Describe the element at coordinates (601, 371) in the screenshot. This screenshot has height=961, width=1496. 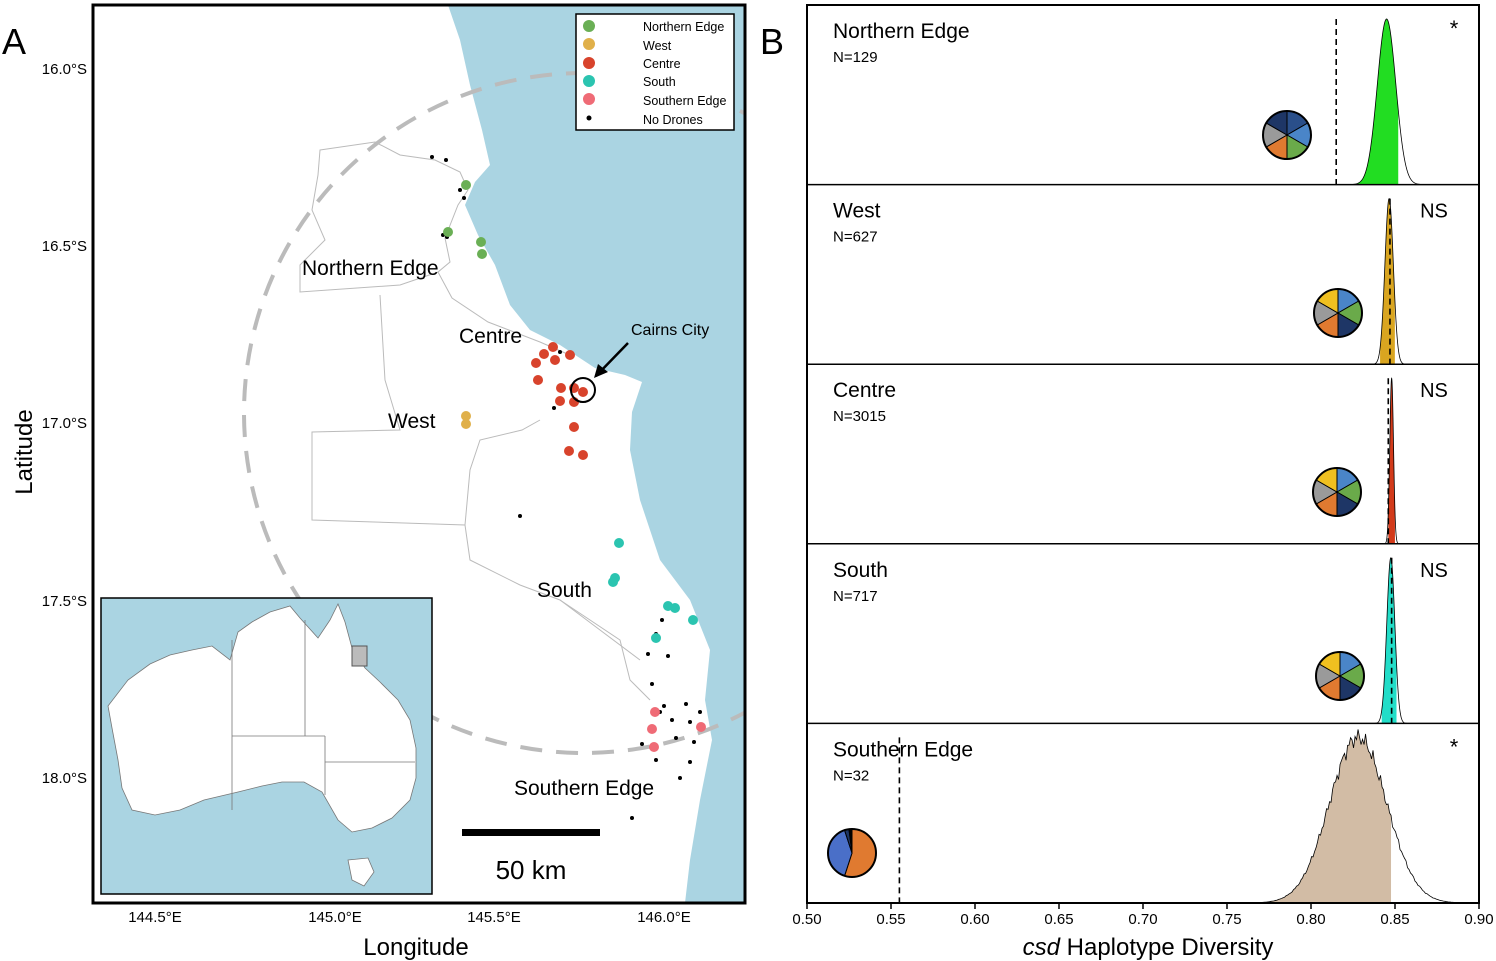
I see `cairns-city-arrowhead` at that location.